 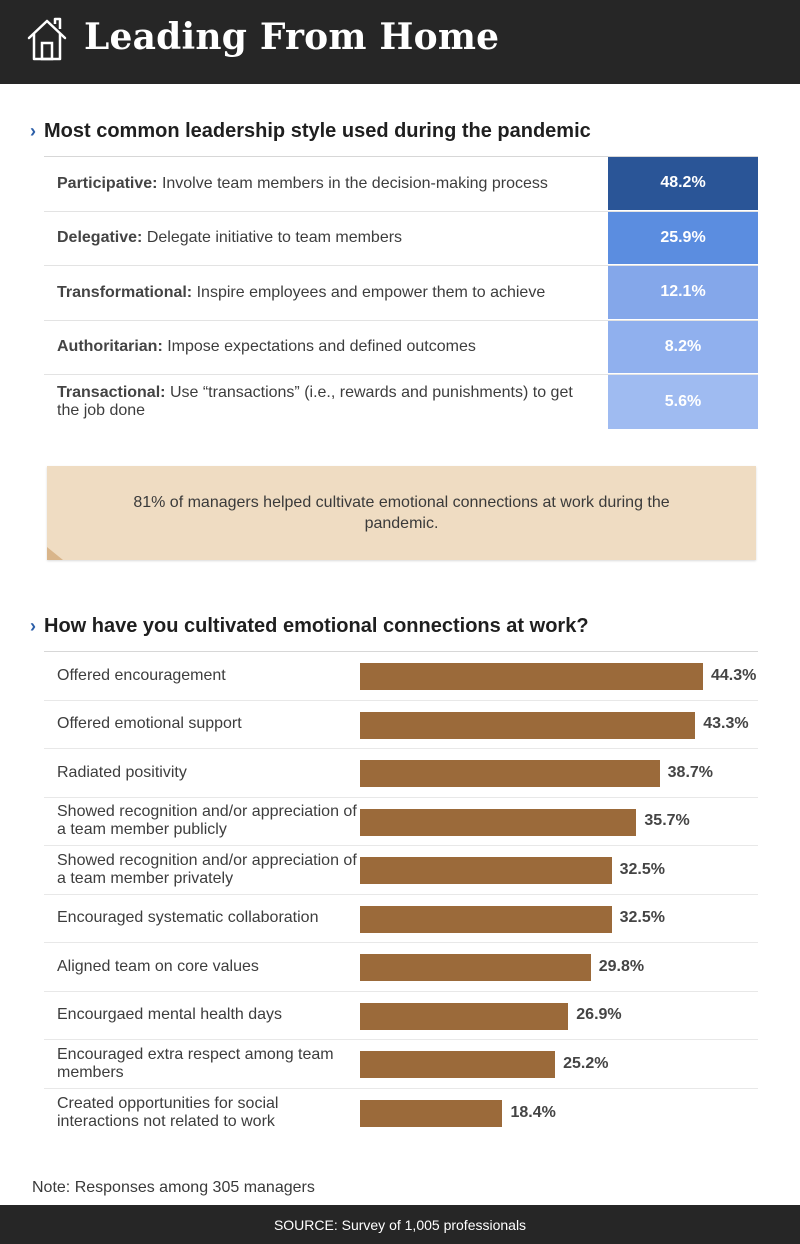 I want to click on table-row: Offered emotional support 43.3%, so click(x=401, y=725).